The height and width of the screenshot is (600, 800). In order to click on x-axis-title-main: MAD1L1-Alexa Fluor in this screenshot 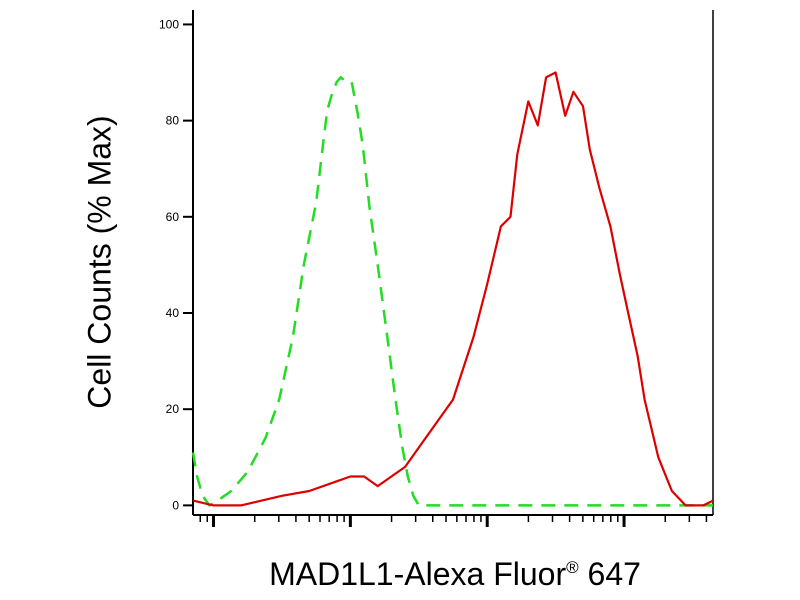, I will do `click(418, 574)`.